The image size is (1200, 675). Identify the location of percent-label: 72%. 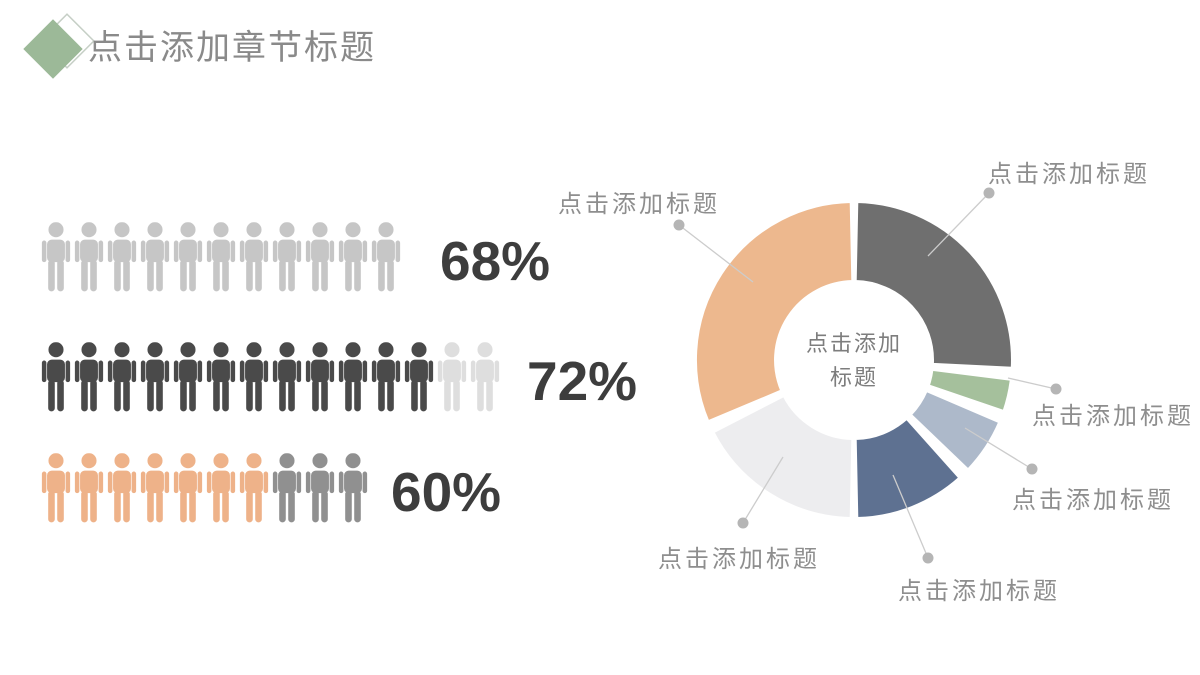
(582, 381).